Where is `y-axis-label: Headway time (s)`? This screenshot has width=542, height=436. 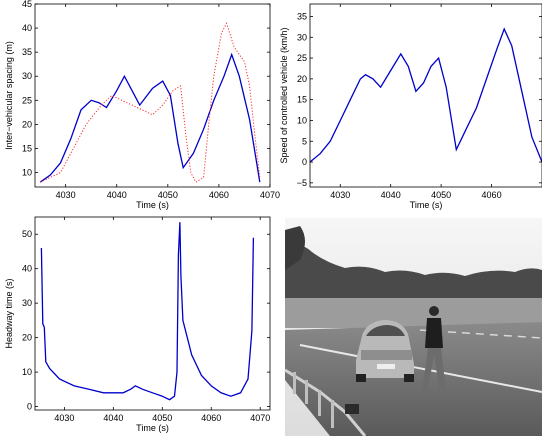
y-axis-label: Headway time (s) is located at coordinates (9, 313).